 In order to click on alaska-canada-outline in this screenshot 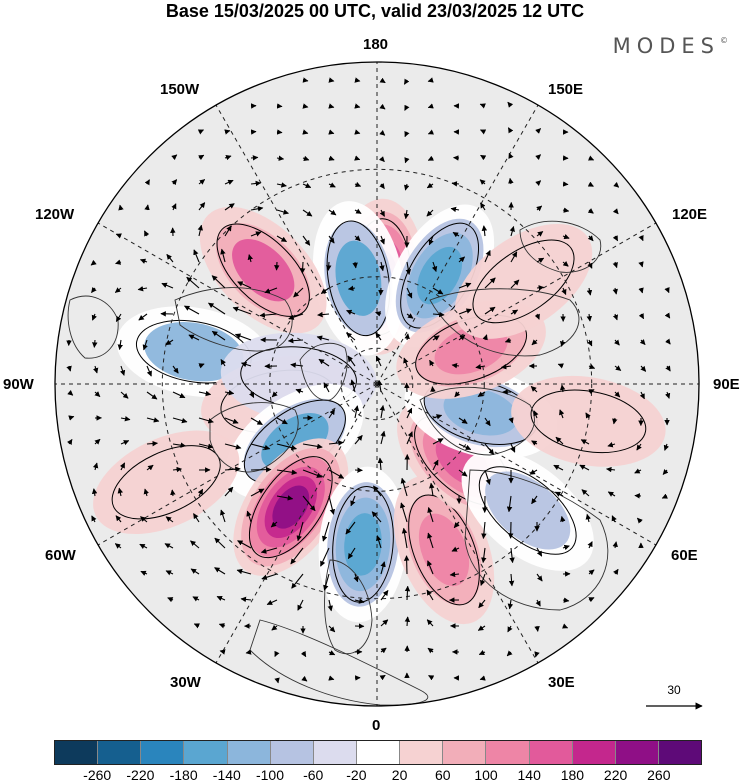, I will do `click(233, 319)`.